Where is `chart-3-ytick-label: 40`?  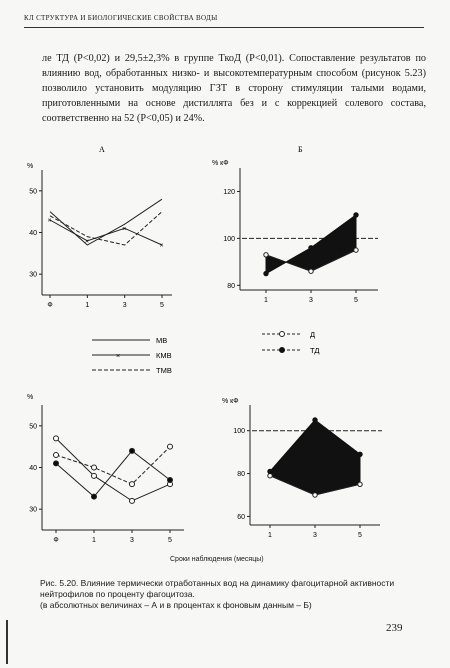
chart-3-ytick-label: 40 is located at coordinates (33, 468).